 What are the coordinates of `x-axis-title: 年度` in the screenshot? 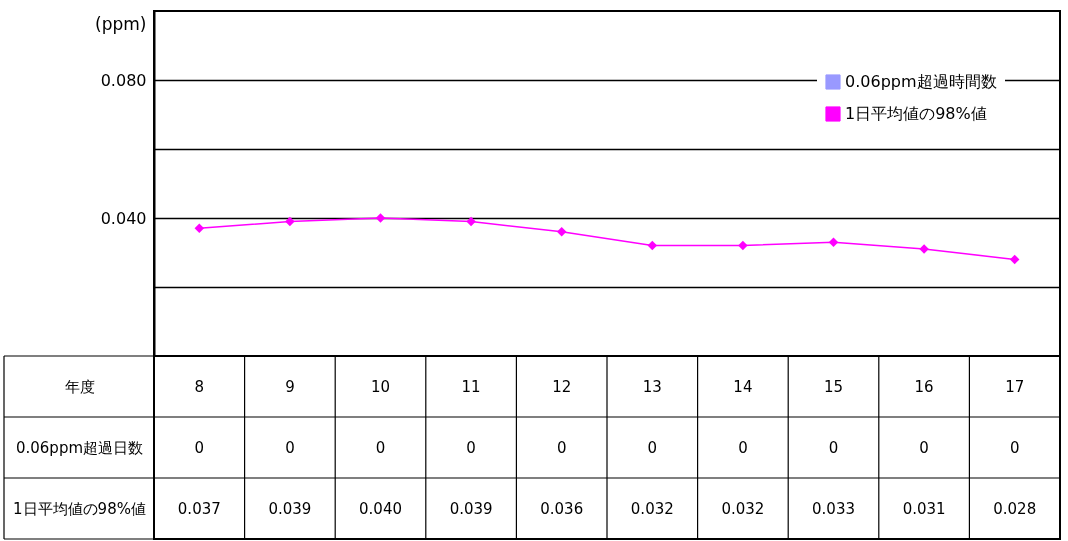 It's located at (79, 386).